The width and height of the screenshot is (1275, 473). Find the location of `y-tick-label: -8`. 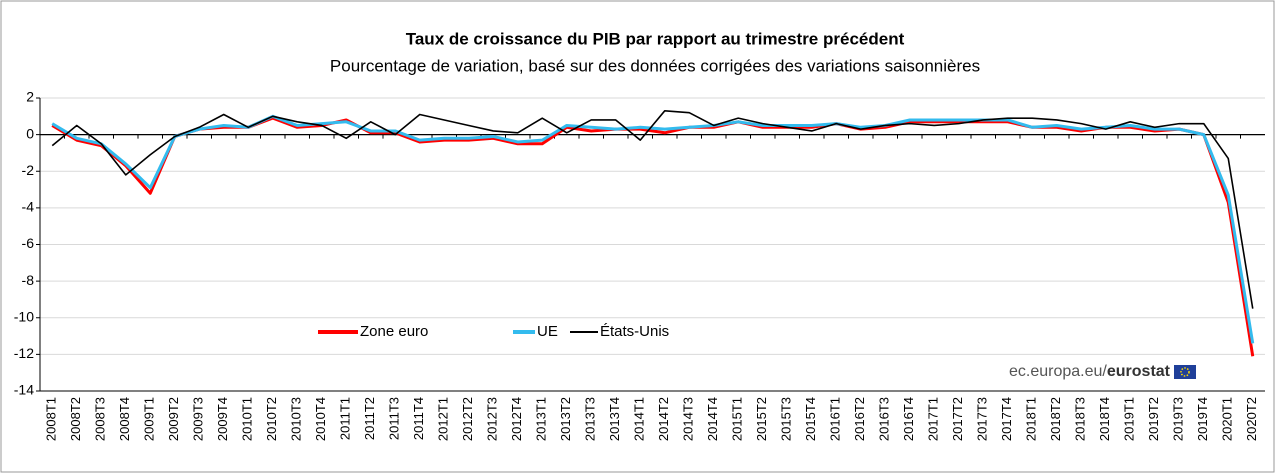

y-tick-label: -8 is located at coordinates (28, 280).